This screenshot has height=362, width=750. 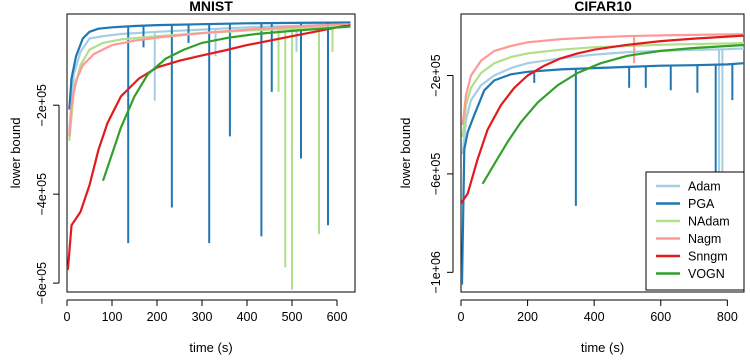 What do you see at coordinates (67, 317) in the screenshot?
I see `mnist-x-tick-label: 0` at bounding box center [67, 317].